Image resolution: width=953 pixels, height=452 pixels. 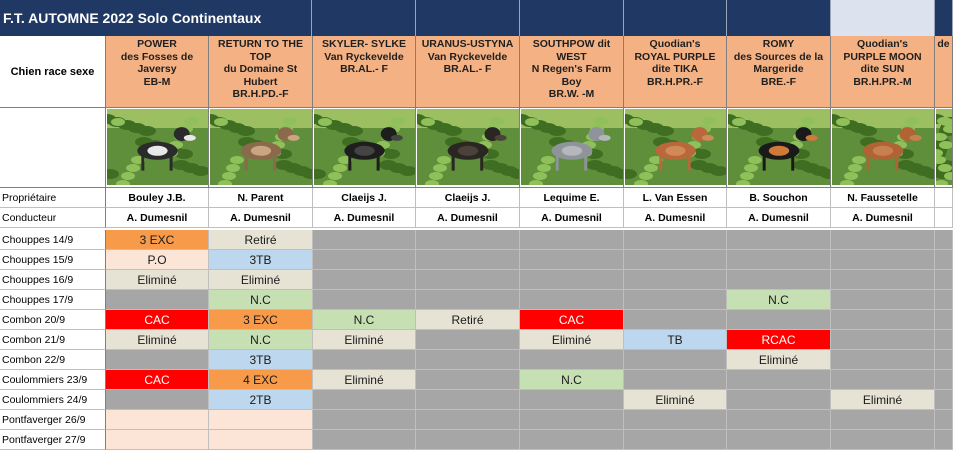 What do you see at coordinates (53, 440) in the screenshot?
I see `row-label: Pontfaverger 27/9` at bounding box center [53, 440].